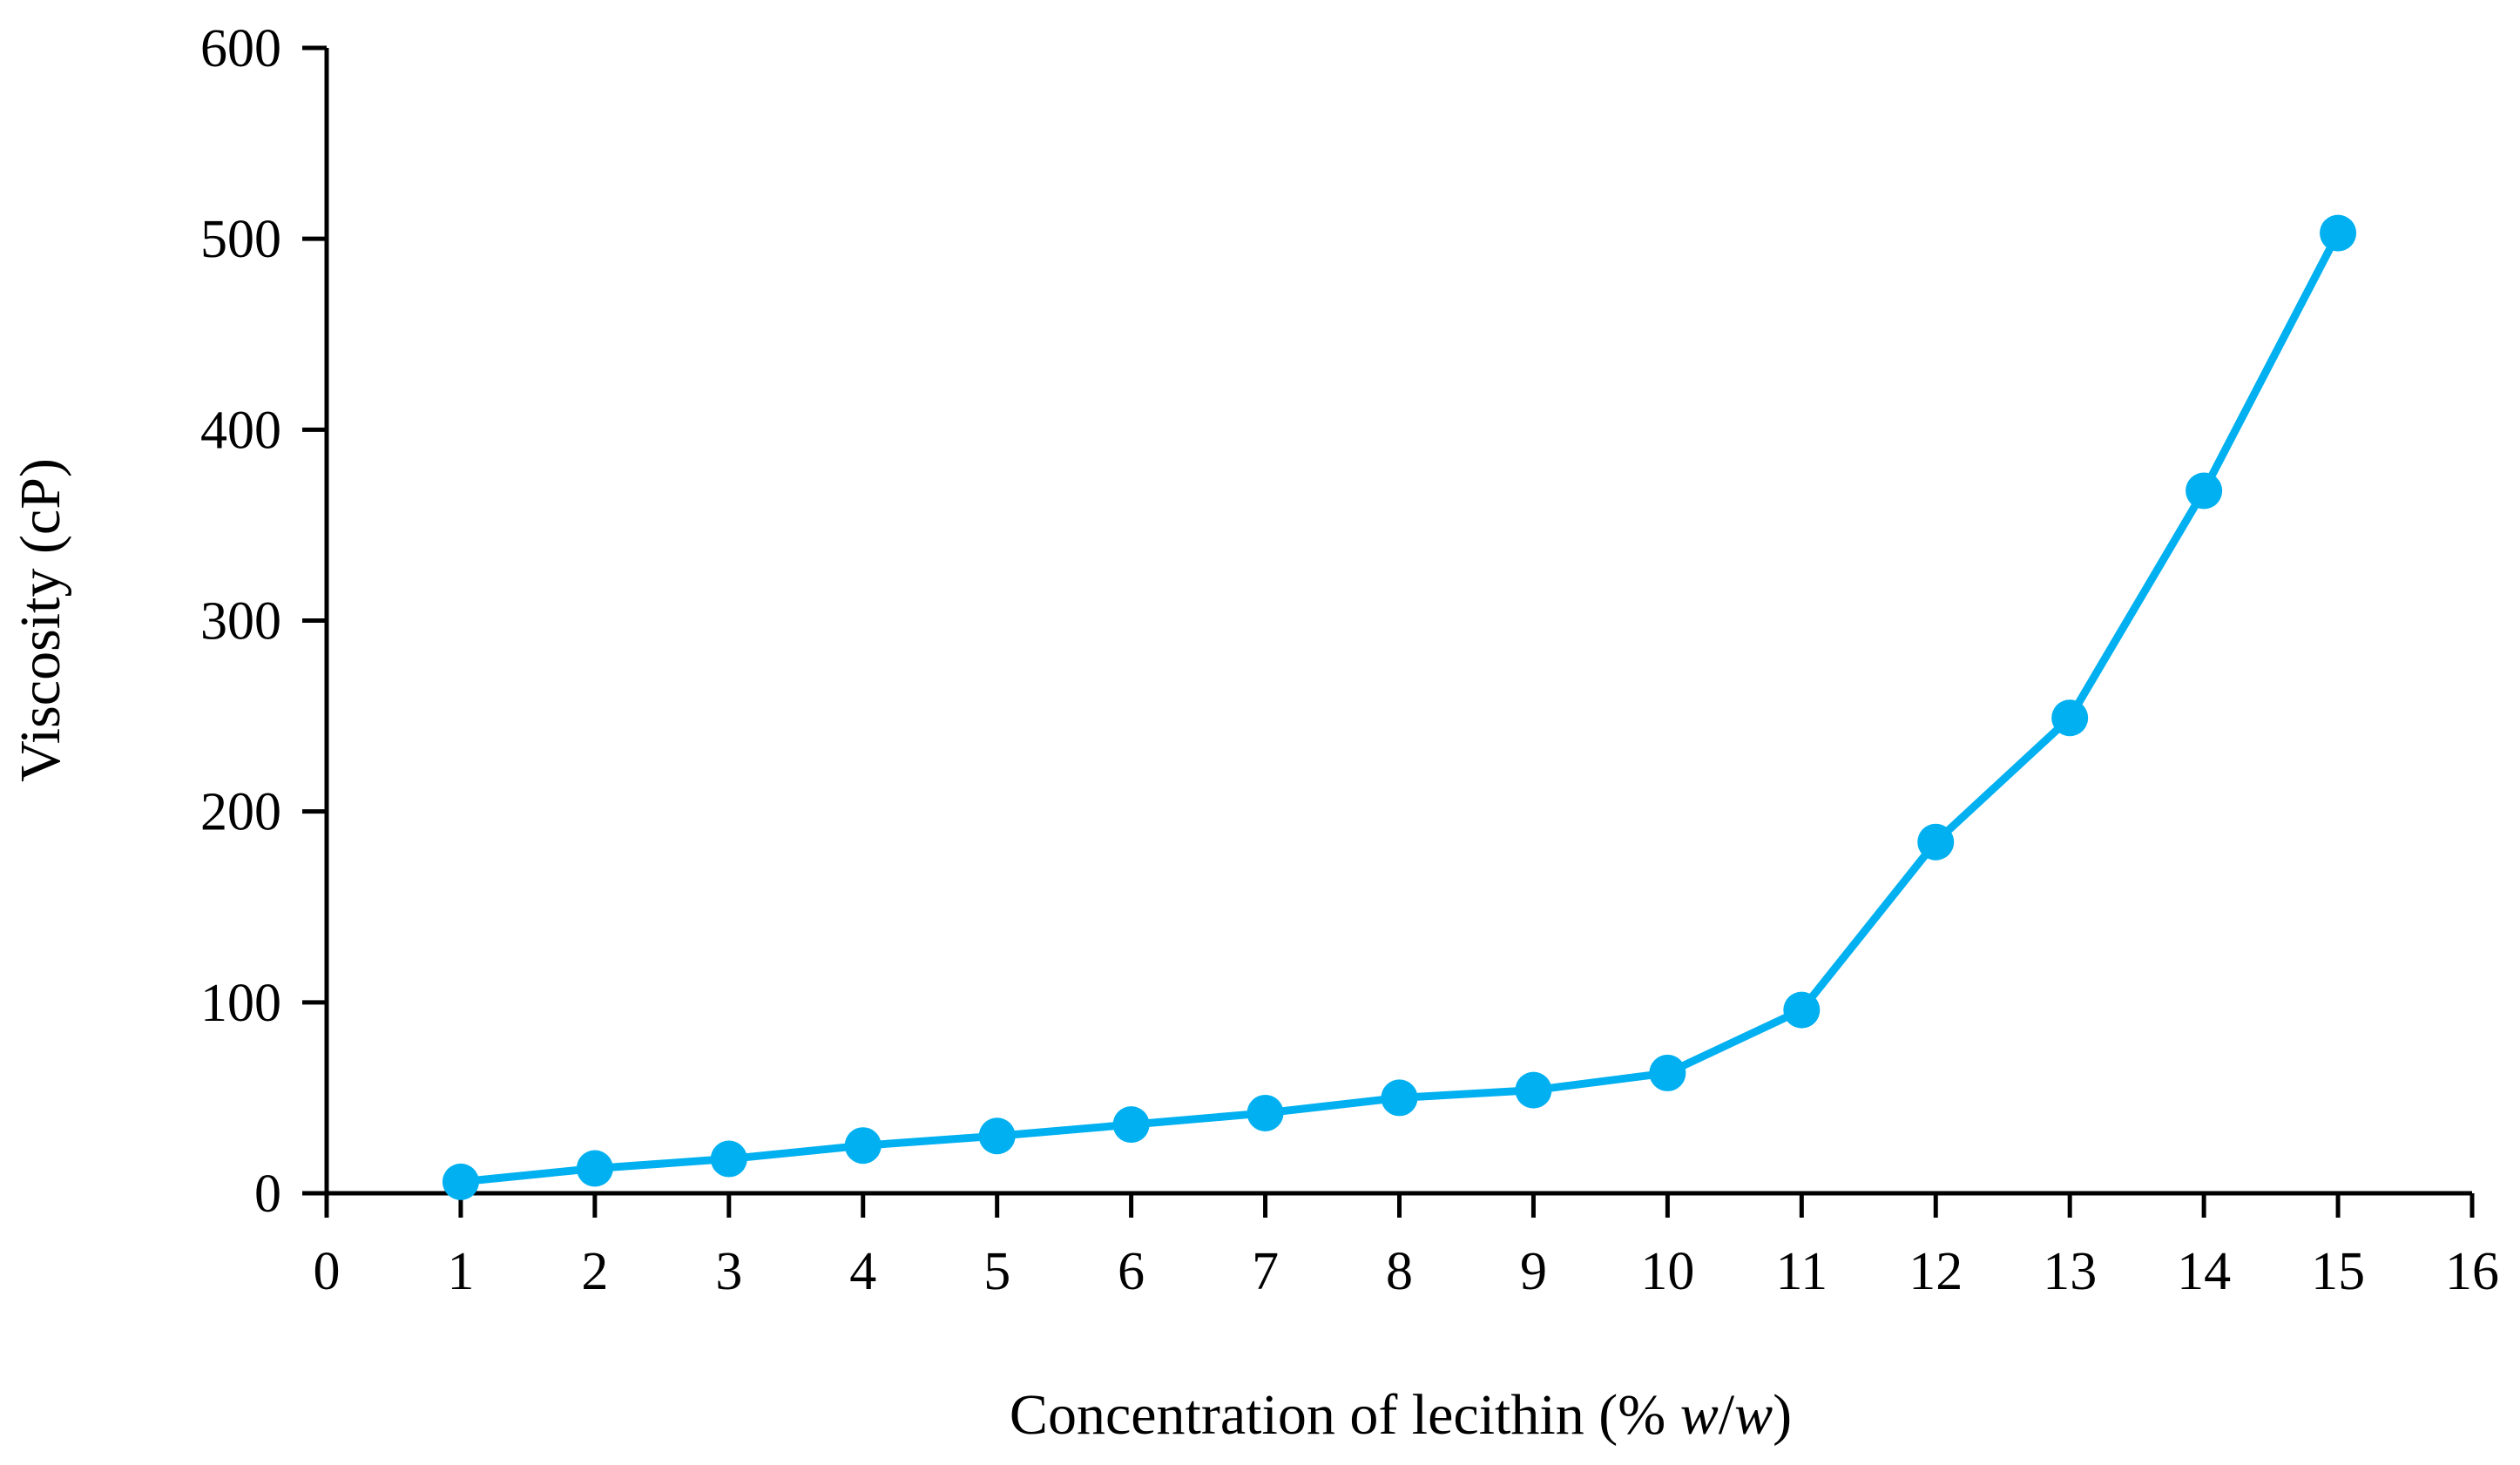 The width and height of the screenshot is (2520, 1465). I want to click on x-tick-label: 15, so click(2338, 1271).